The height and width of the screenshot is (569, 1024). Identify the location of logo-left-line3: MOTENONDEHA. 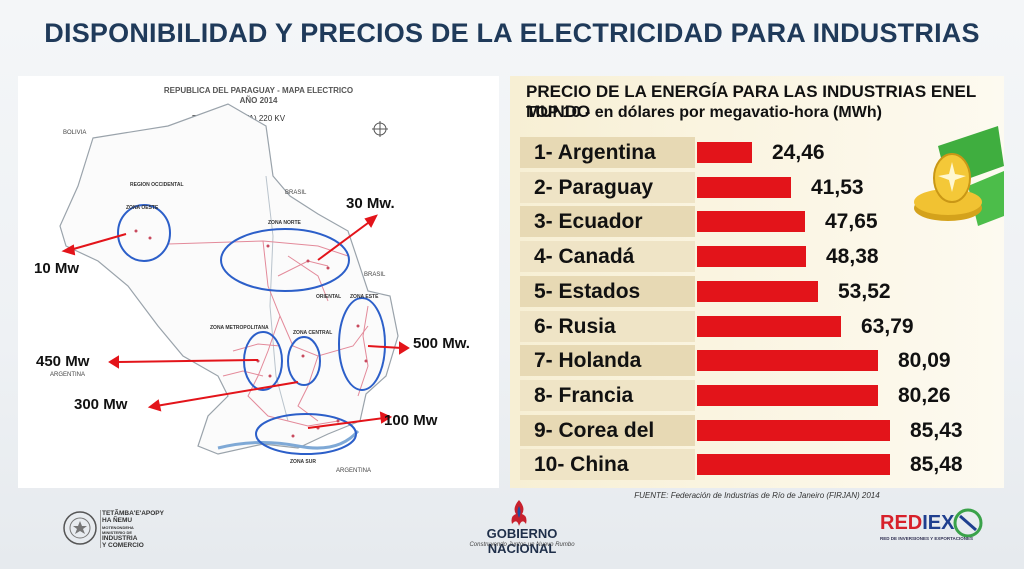
(118, 527).